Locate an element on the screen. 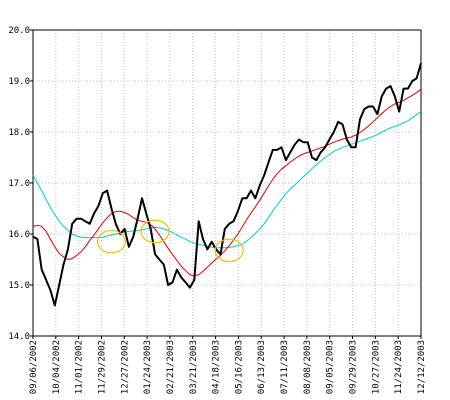 This screenshot has width=450, height=400. x-tick-label: 08/08/2003 is located at coordinates (308, 367).